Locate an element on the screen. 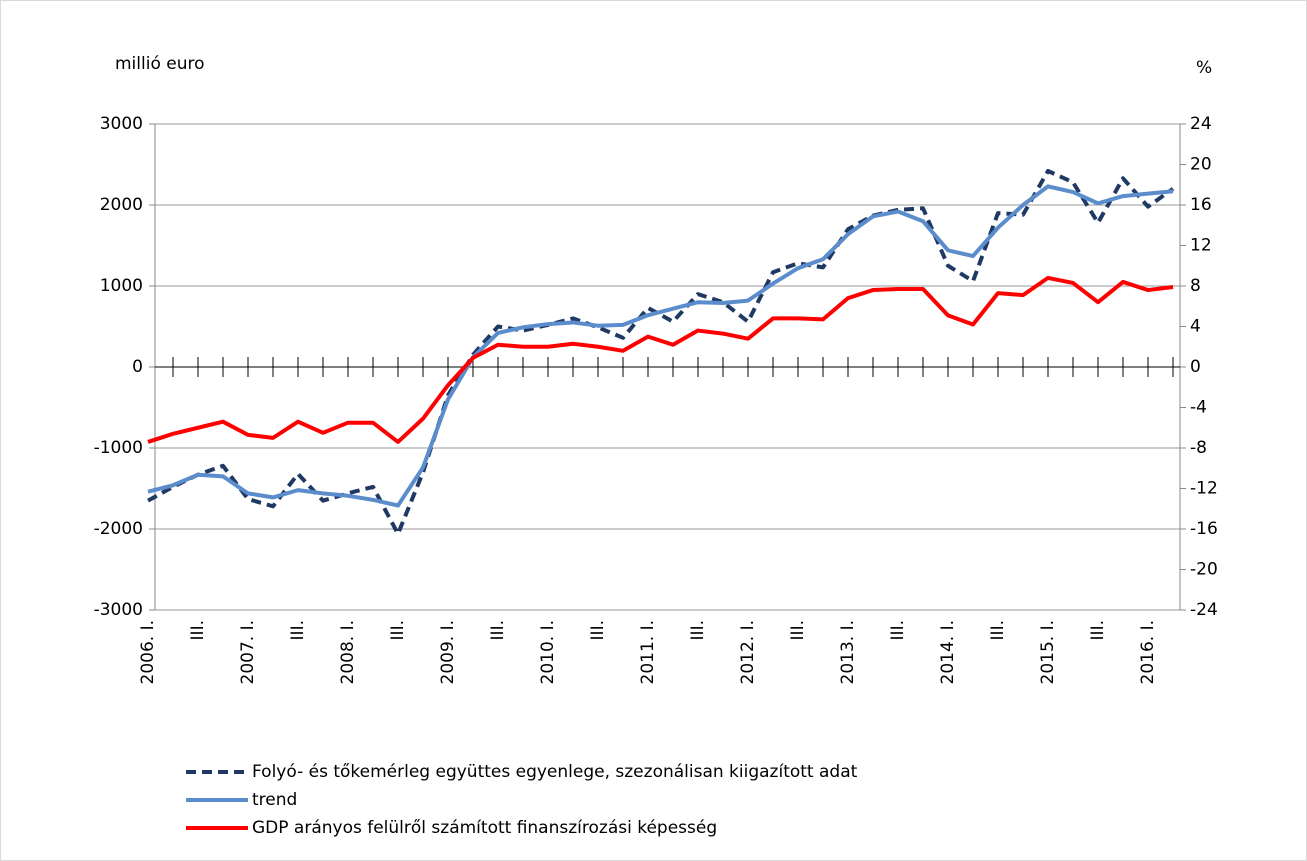 The image size is (1307, 861). y2-tick-label: 12 is located at coordinates (1201, 246).